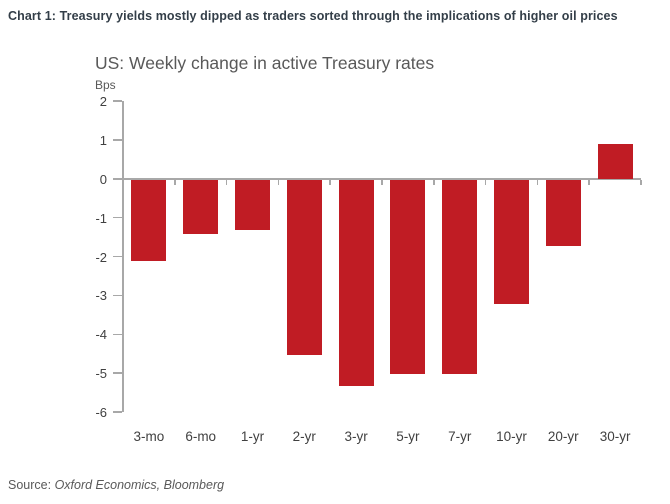 Image resolution: width=670 pixels, height=504 pixels. Describe the element at coordinates (201, 436) in the screenshot. I see `x-axis-label-6-mo: 6-mo` at that location.